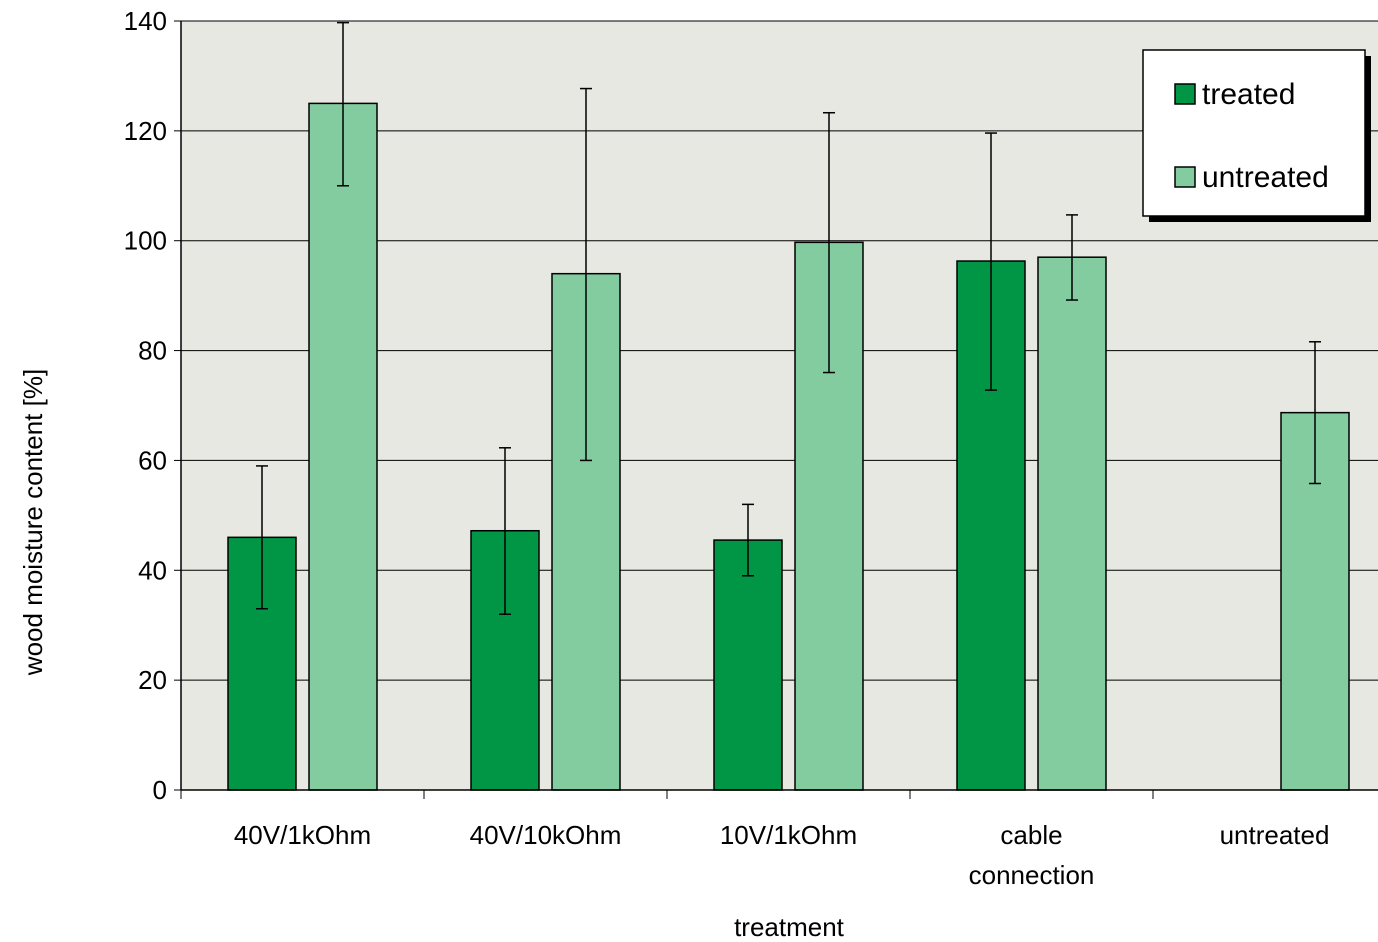 The image size is (1378, 942). What do you see at coordinates (145, 21) in the screenshot?
I see `y-tick-label: 140` at bounding box center [145, 21].